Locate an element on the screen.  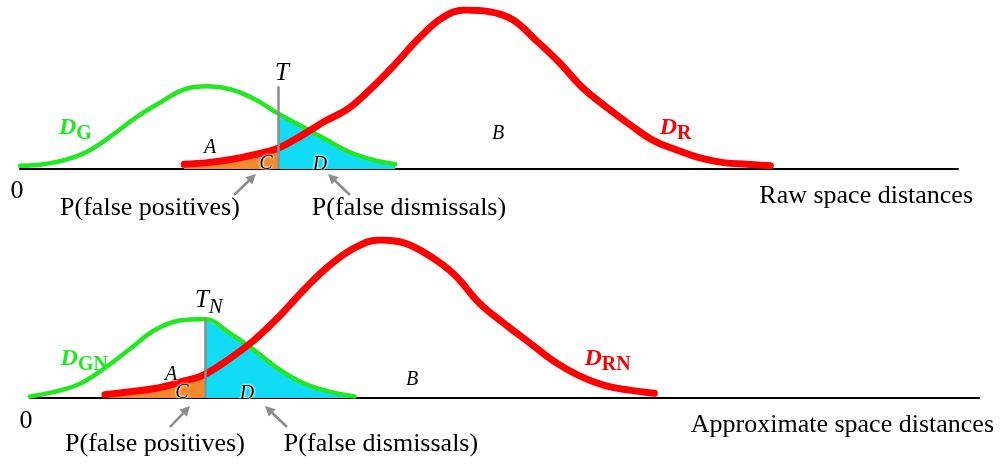
annotation: T is located at coordinates (281, 71).